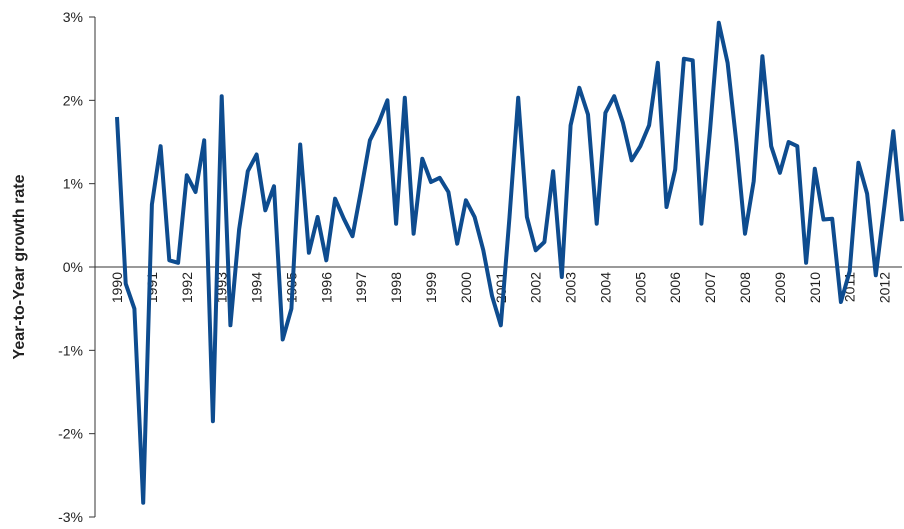 The image size is (904, 529). Describe the element at coordinates (466, 287) in the screenshot. I see `x-tick-label: 2000` at that location.